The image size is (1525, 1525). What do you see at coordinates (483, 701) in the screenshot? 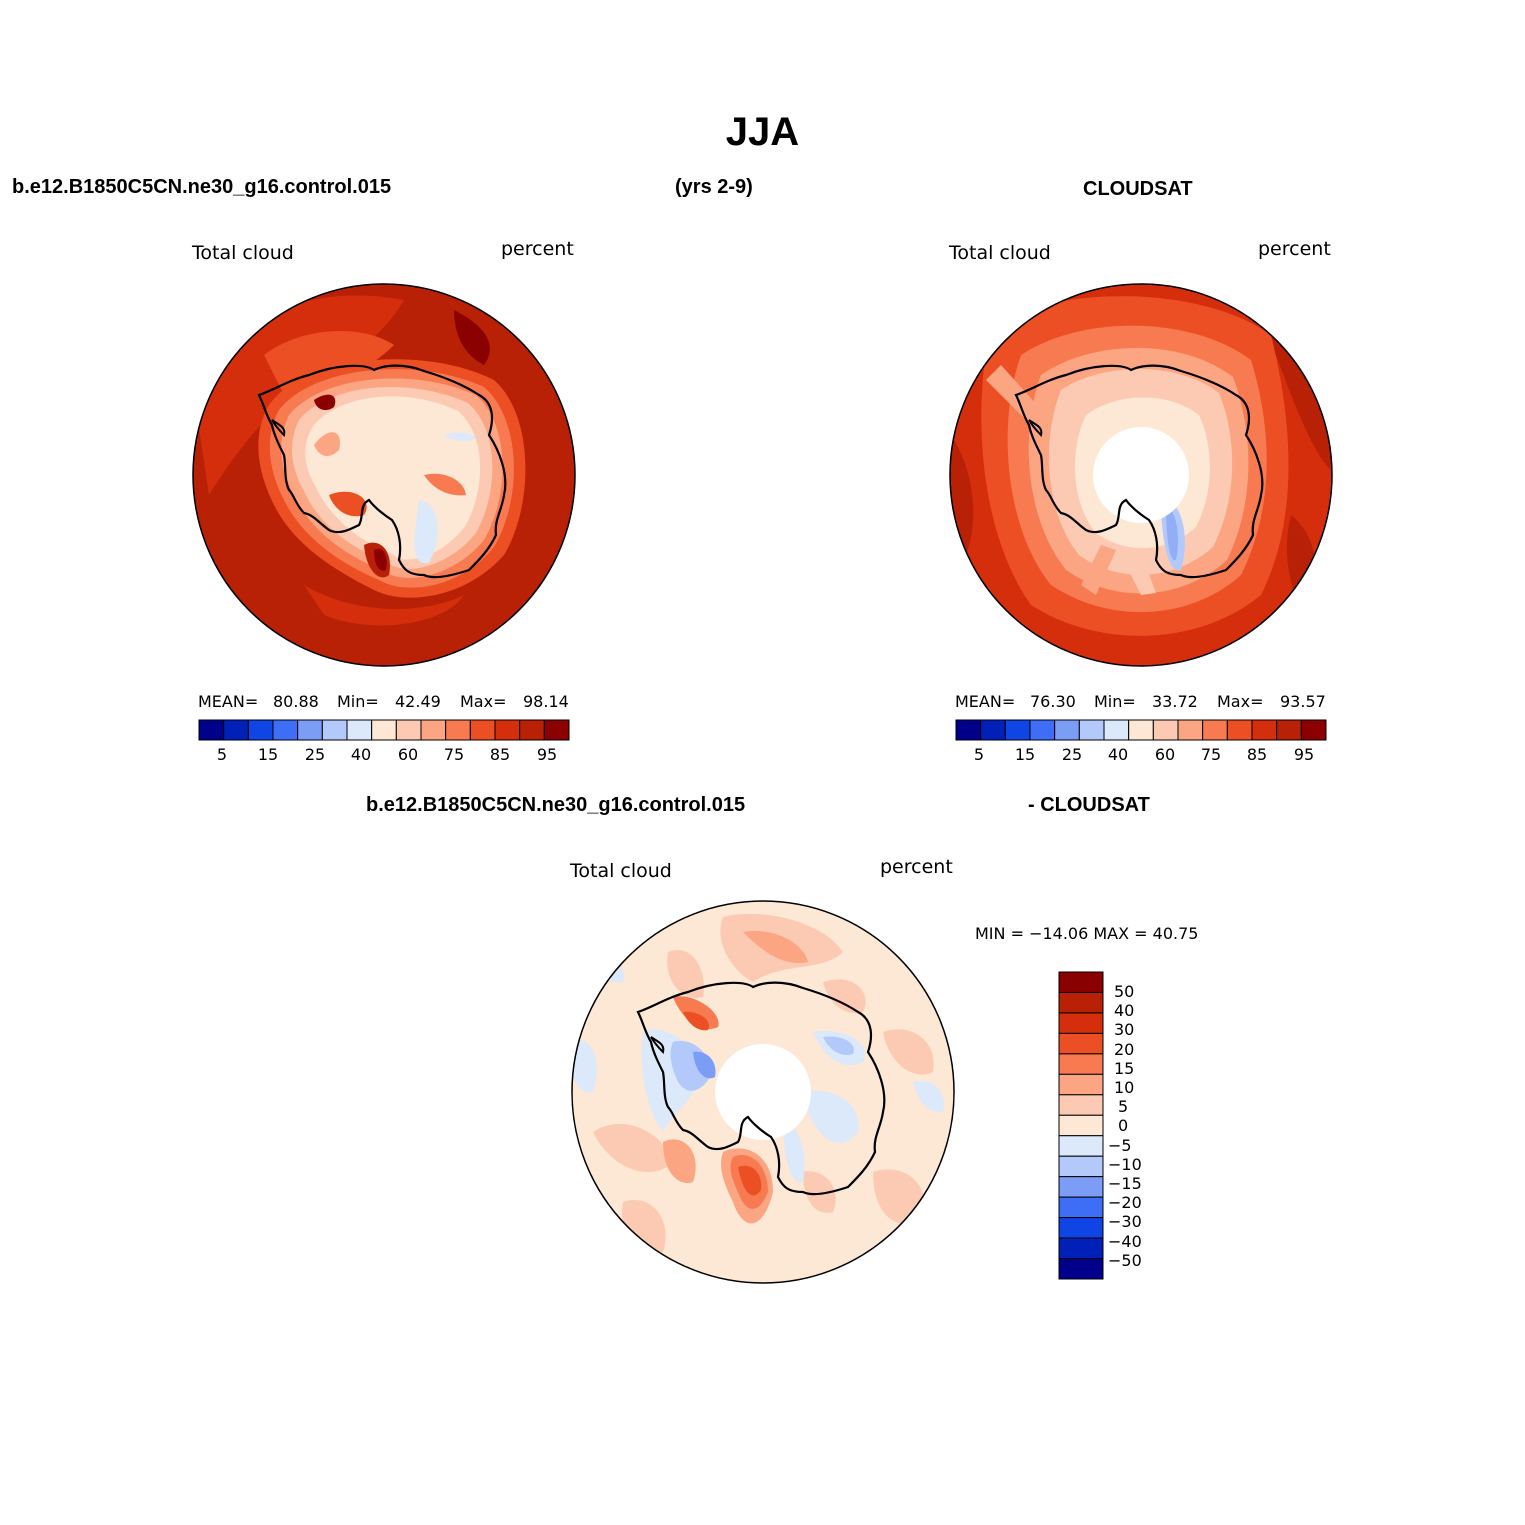
I see `model-max-label: Max=` at bounding box center [483, 701].